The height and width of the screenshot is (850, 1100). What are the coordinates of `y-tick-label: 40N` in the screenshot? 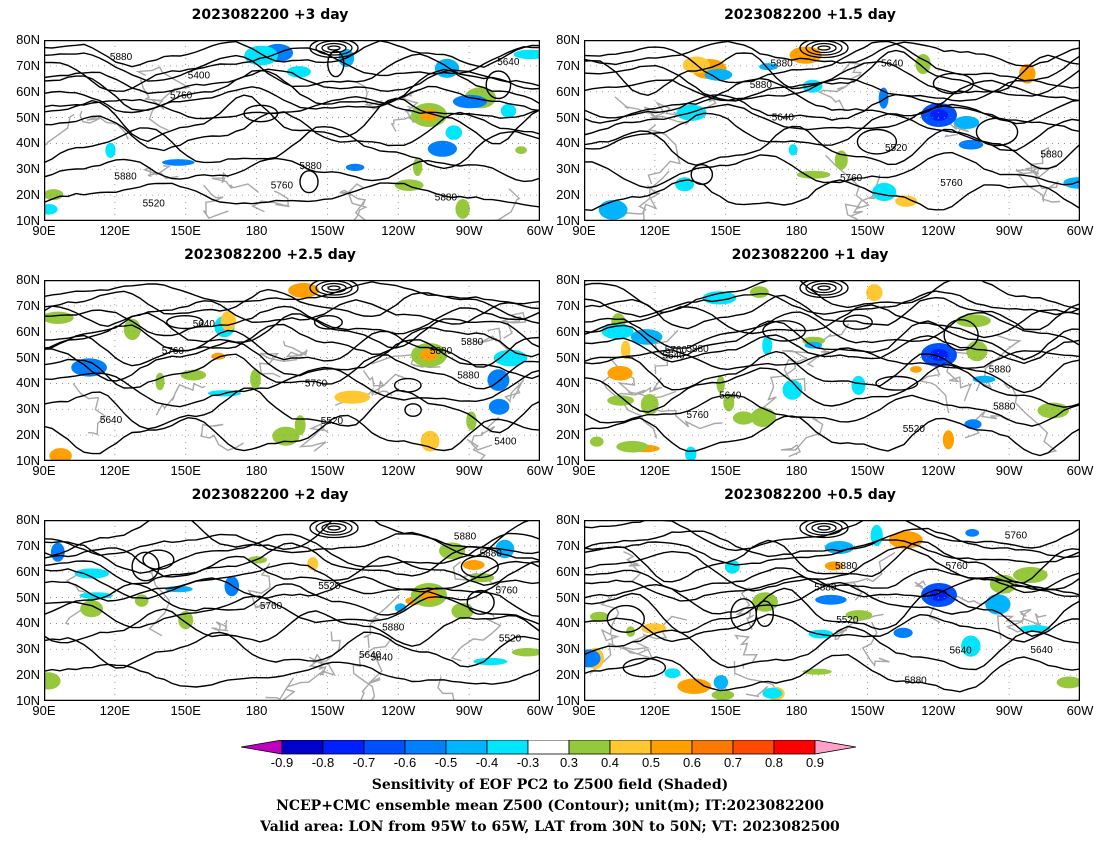 It's located at (28, 383).